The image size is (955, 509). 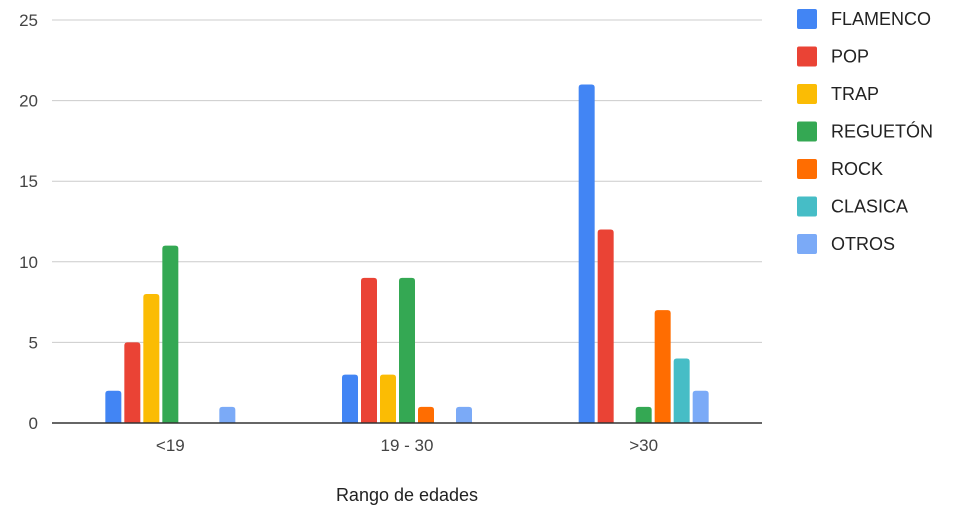 I want to click on legend: FLAMENCO POP TRAP REGUETÓN ROCK CLASICA OTROS, so click(x=865, y=131).